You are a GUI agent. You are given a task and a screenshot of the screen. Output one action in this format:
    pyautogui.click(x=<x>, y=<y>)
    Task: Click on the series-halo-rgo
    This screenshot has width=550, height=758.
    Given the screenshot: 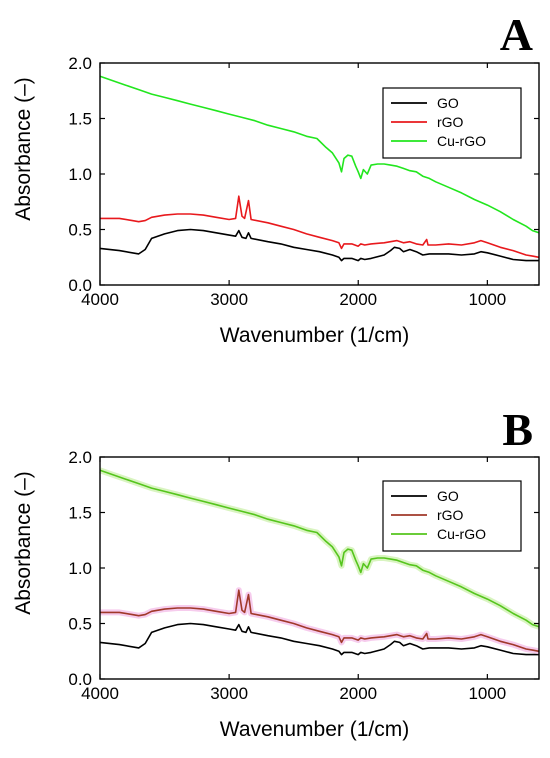 What is the action you would take?
    pyautogui.click(x=320, y=621)
    